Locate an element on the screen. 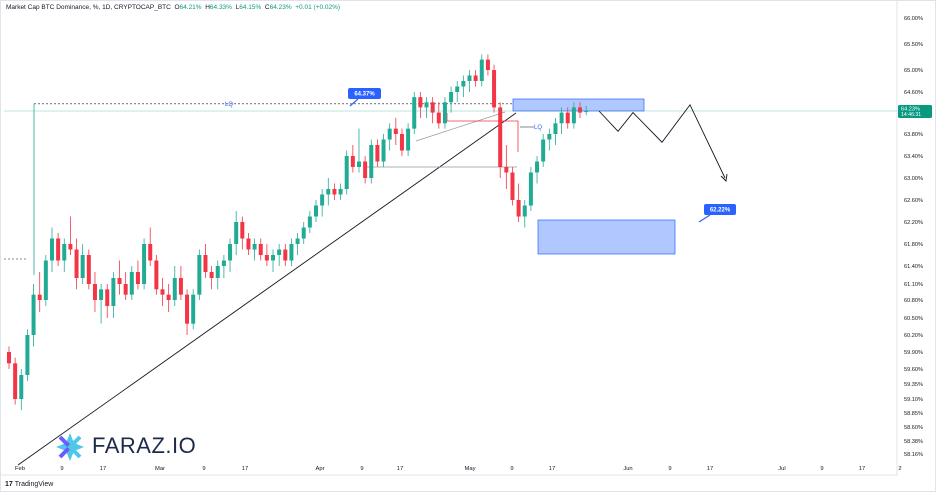 Image resolution: width=936 pixels, height=492 pixels. x-tick-label: 9 is located at coordinates (61, 469).